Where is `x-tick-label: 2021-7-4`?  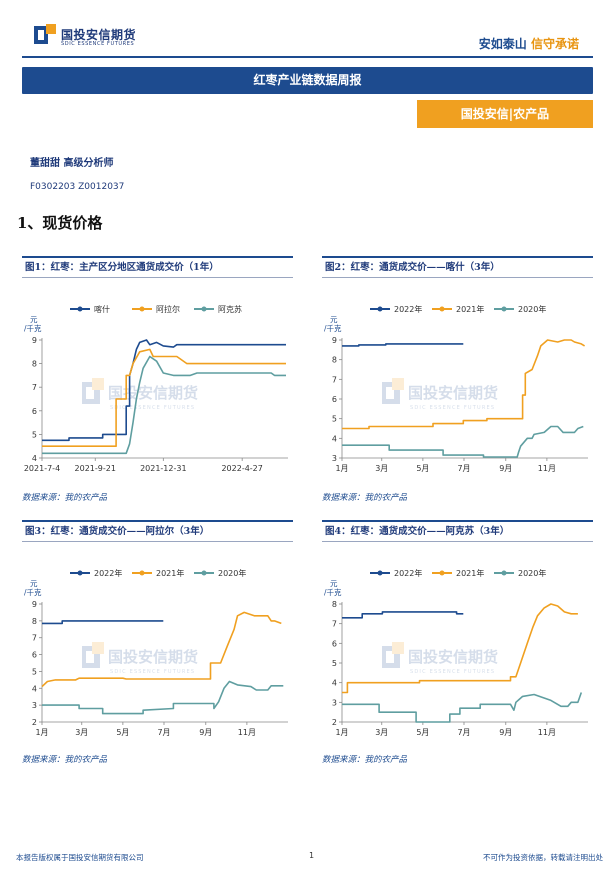 x-tick-label: 2021-7-4 is located at coordinates (42, 468).